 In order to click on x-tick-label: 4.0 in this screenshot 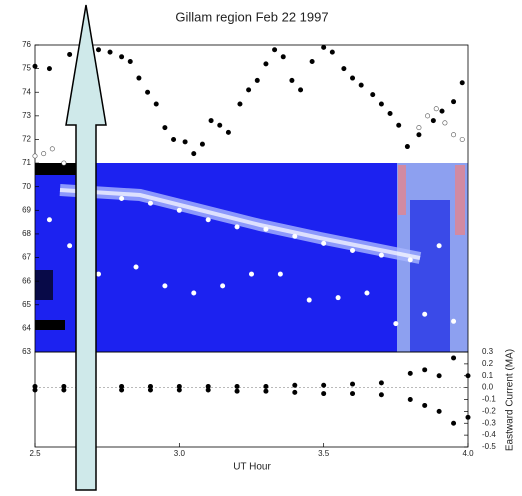, I will do `click(468, 453)`.